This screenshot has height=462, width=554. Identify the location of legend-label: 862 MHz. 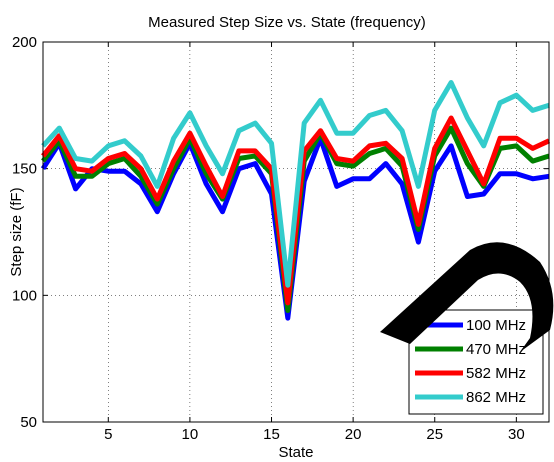
(496, 397).